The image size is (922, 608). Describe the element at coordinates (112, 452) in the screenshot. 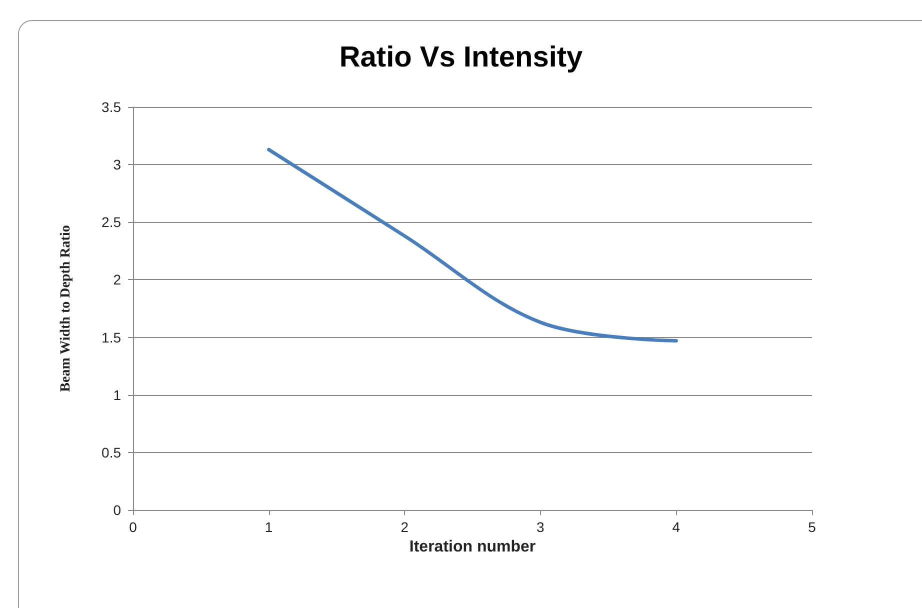

I see `y-tick-label: 0.5` at that location.